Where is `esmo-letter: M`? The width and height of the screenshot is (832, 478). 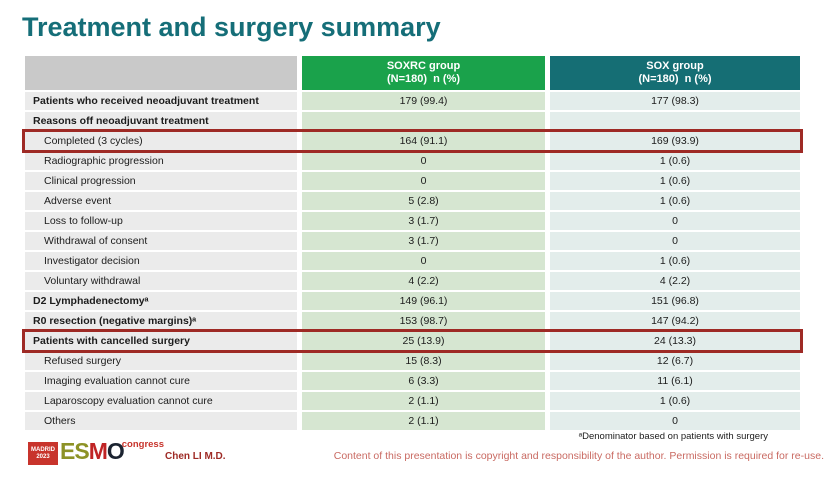 esmo-letter: M is located at coordinates (98, 451).